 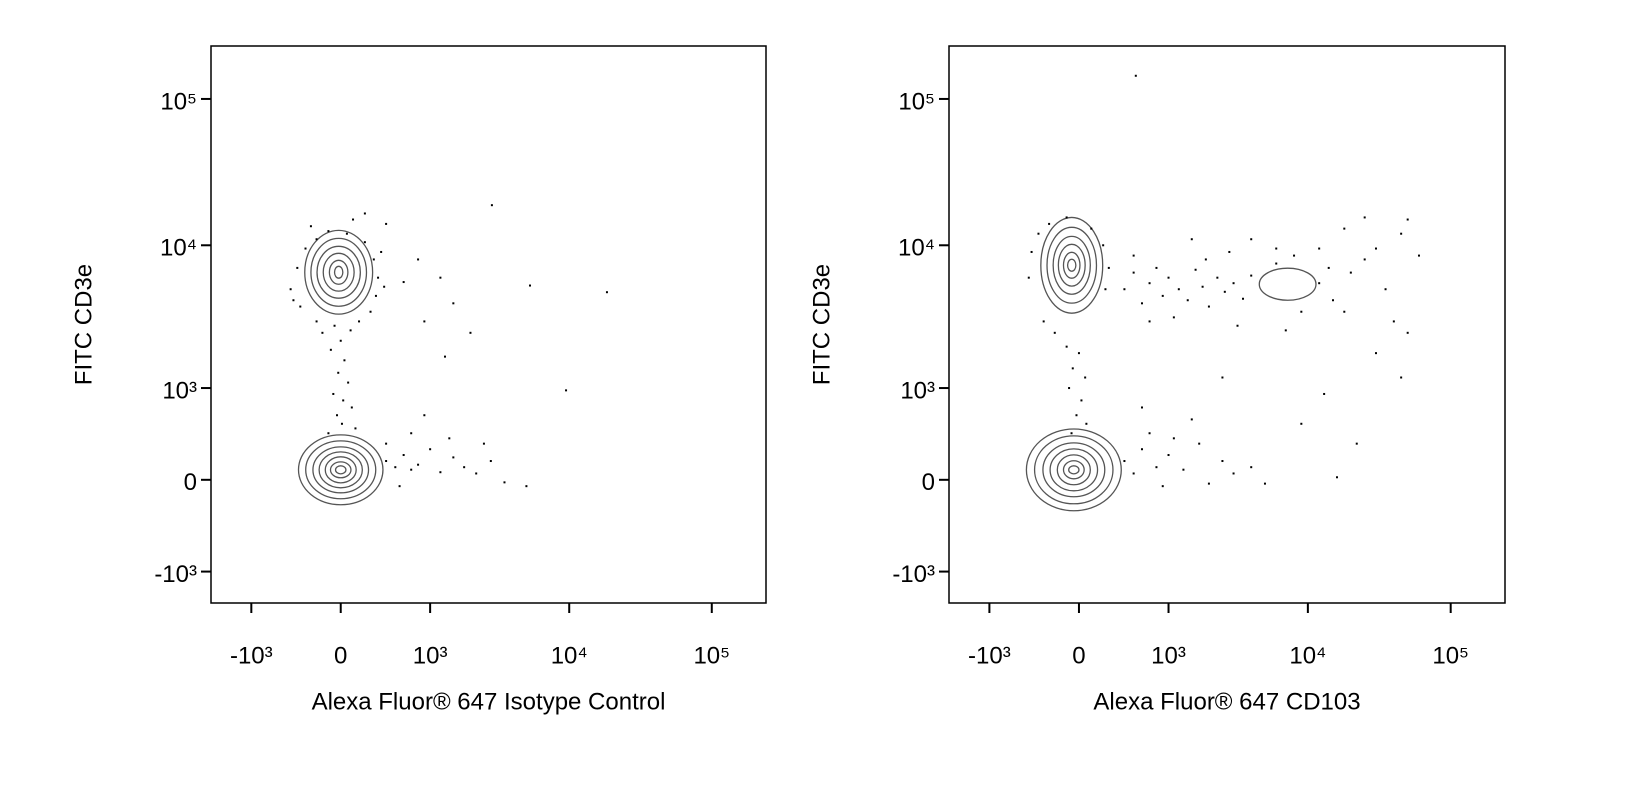 I want to click on y-tick-label: 10⁴, so click(x=178, y=248).